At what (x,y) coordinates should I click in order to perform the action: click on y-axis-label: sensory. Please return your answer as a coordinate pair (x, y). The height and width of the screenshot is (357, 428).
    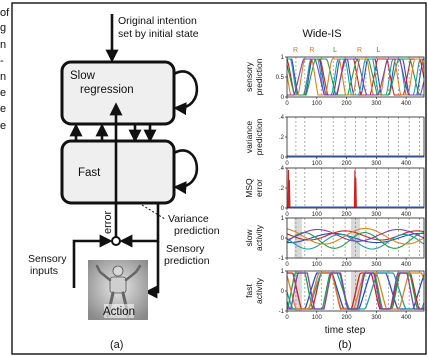
    Looking at the image, I should click on (249, 76).